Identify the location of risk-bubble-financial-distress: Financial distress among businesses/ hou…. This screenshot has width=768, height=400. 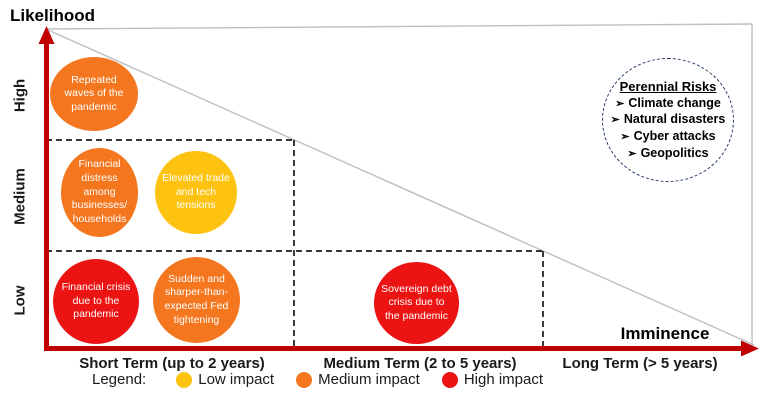
(99, 192).